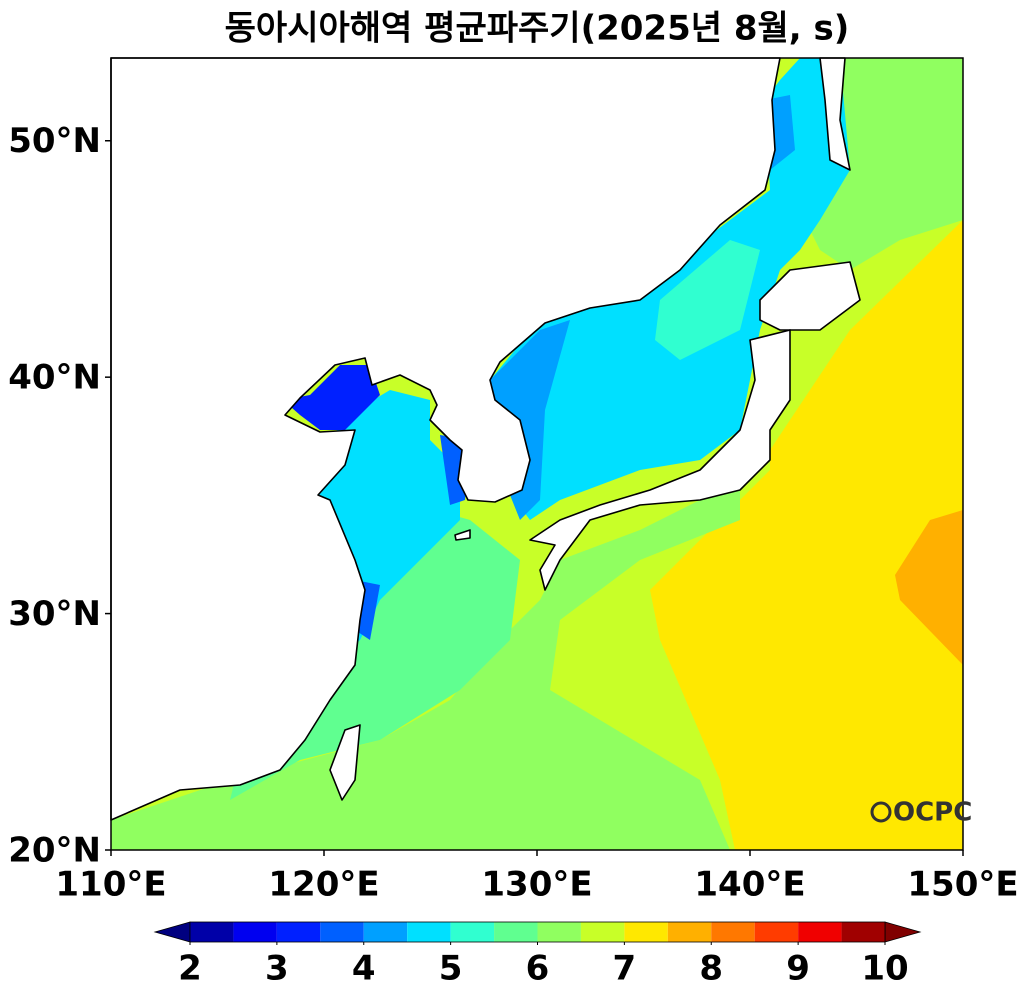 This screenshot has width=1025, height=1004. I want to click on y-tick-label: 20°N, so click(54, 851).